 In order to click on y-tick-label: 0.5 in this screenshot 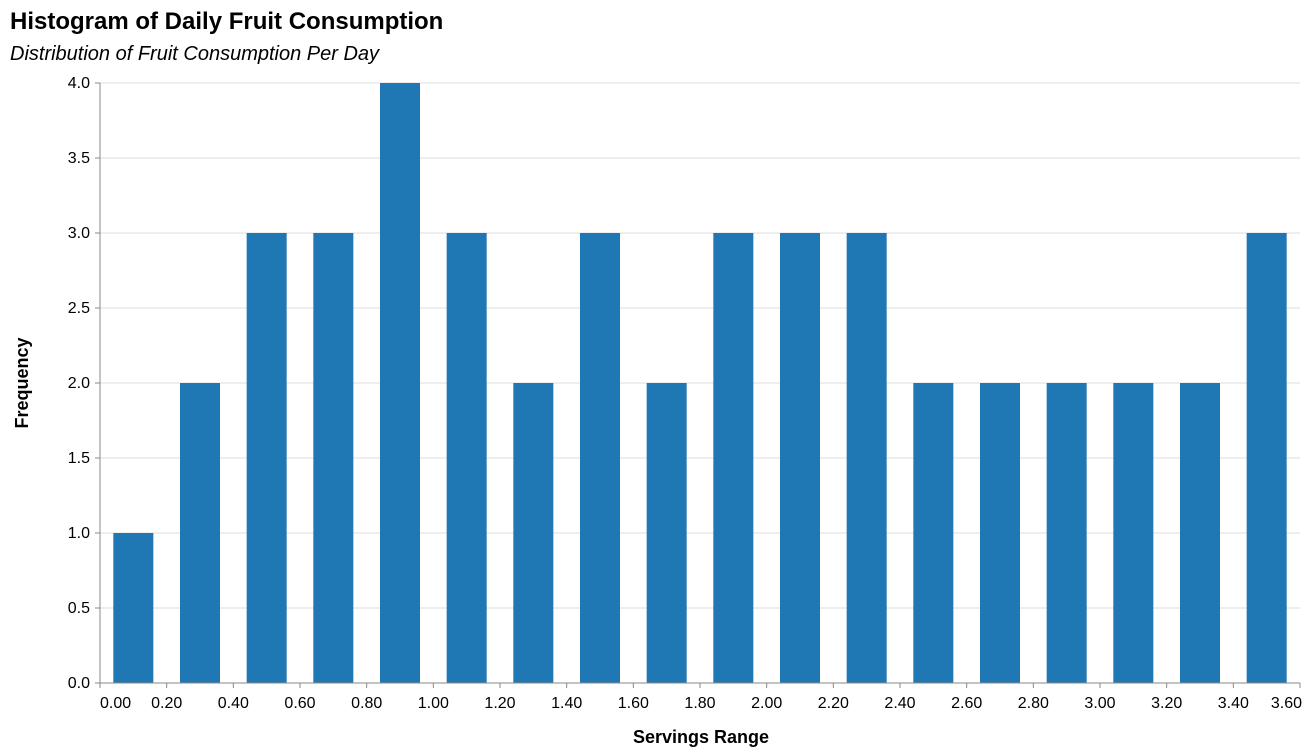, I will do `click(79, 608)`.